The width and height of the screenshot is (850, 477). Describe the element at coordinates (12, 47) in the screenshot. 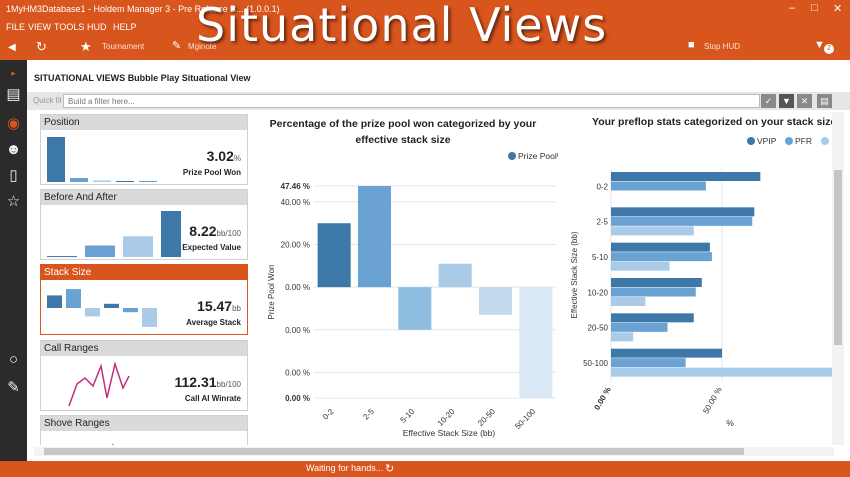

I see `back-icon: ◀` at that location.